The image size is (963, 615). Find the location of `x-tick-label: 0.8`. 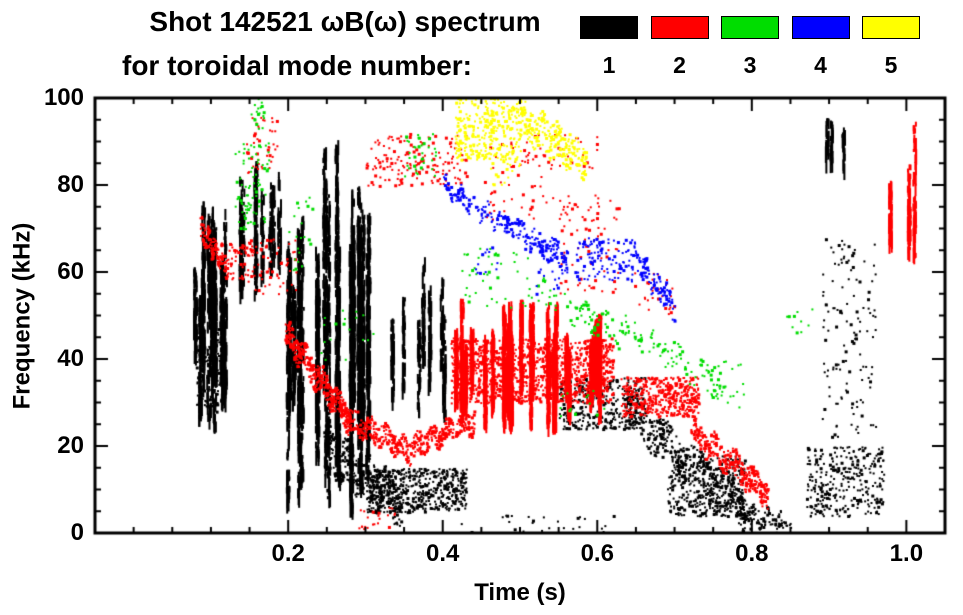

x-tick-label: 0.8 is located at coordinates (752, 553).